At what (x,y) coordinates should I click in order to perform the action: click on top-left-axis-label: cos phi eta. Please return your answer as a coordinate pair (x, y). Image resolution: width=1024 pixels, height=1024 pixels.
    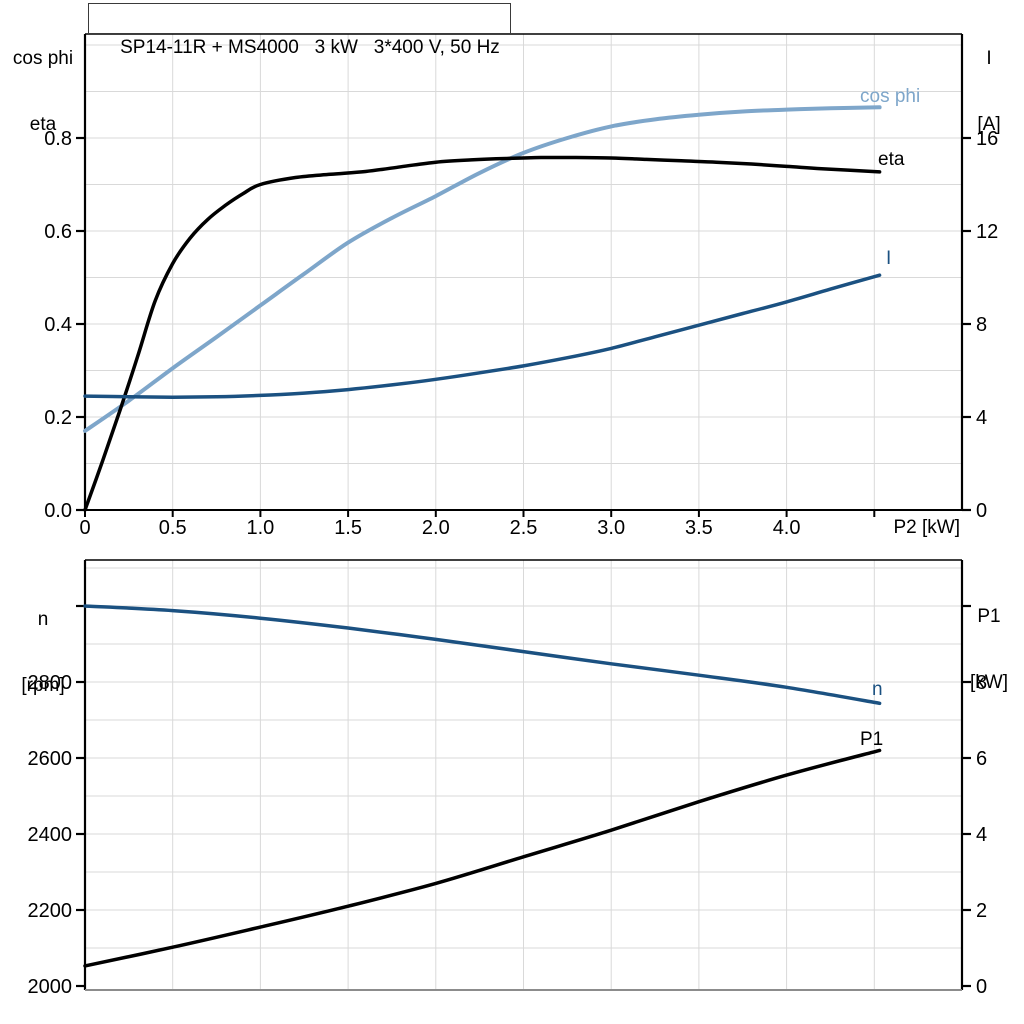
    Looking at the image, I should click on (43, 92).